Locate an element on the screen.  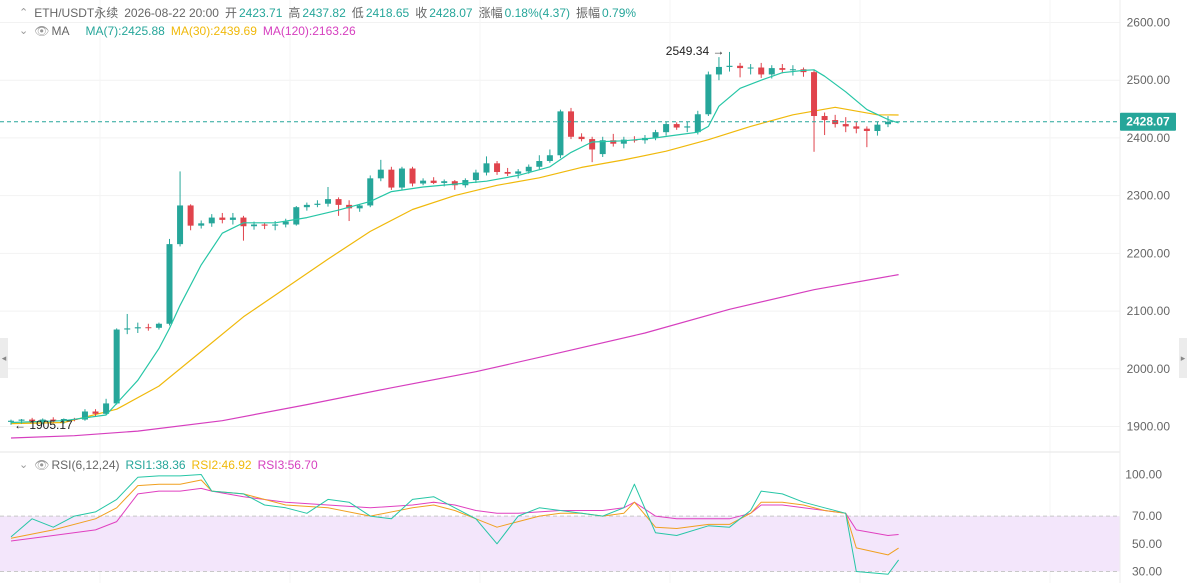
last-price-tag-text: 2428.07 is located at coordinates (1148, 122).